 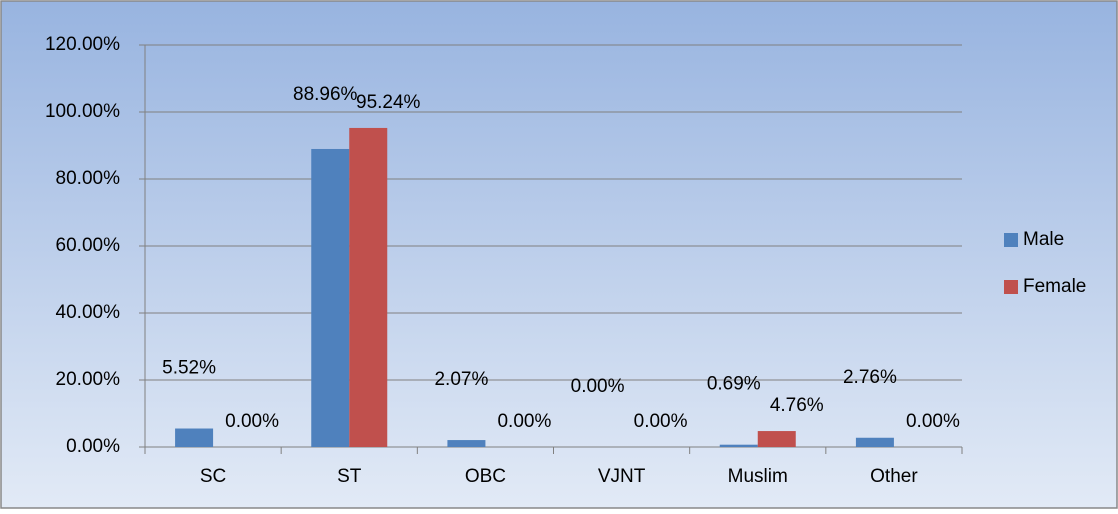 I want to click on x-tick-label: ST, so click(x=349, y=476).